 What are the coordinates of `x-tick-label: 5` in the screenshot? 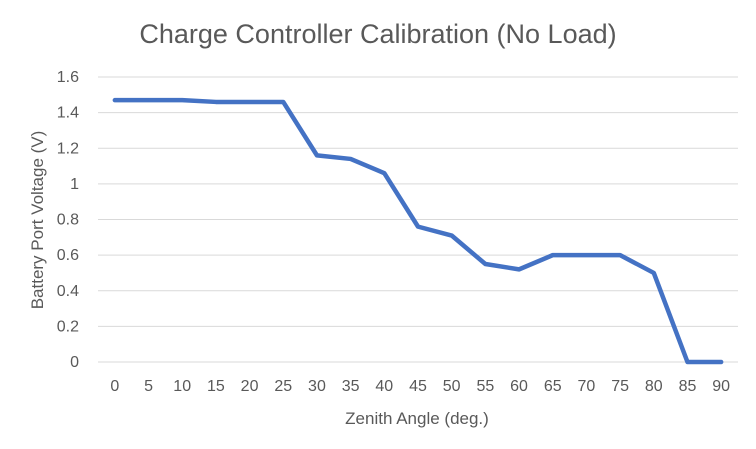 It's located at (148, 386).